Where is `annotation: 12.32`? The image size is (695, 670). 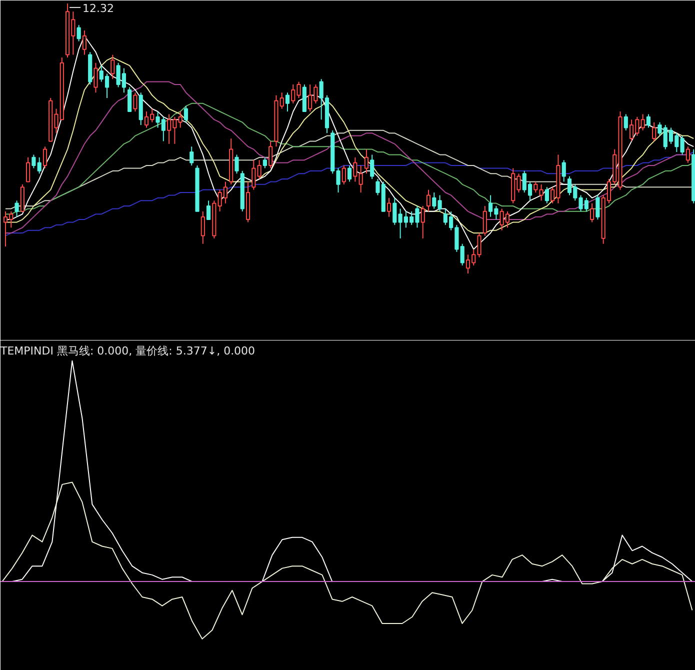 annotation: 12.32 is located at coordinates (98, 8).